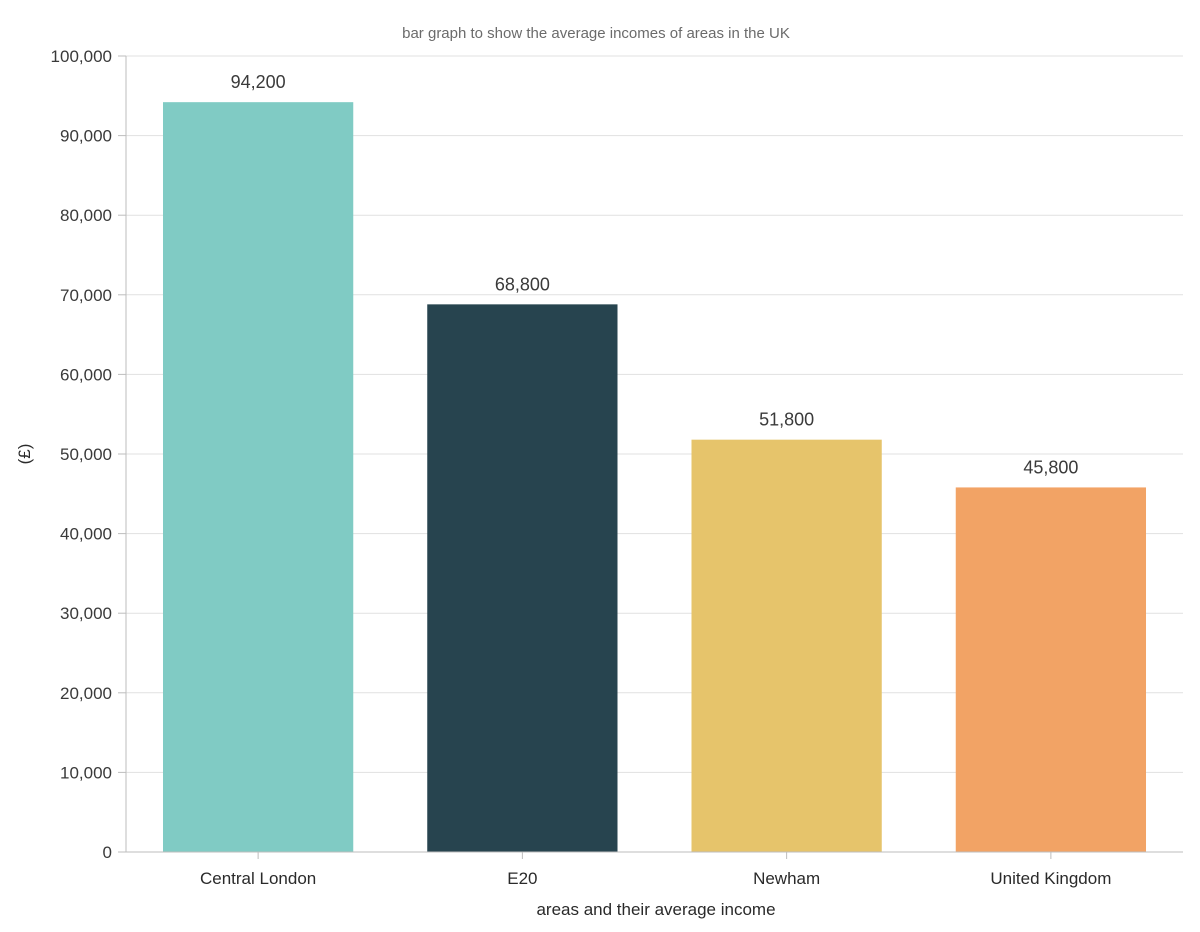 The height and width of the screenshot is (932, 1200). I want to click on y-tick-label: 20,000, so click(86, 693).